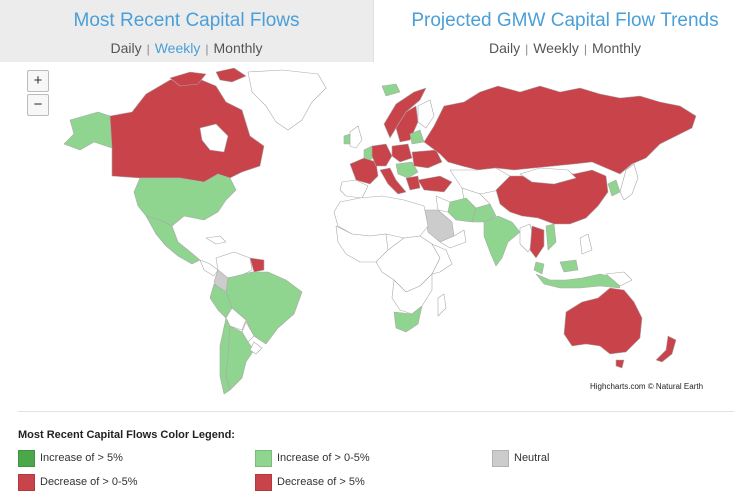  What do you see at coordinates (393, 181) in the screenshot?
I see `region-italy` at bounding box center [393, 181].